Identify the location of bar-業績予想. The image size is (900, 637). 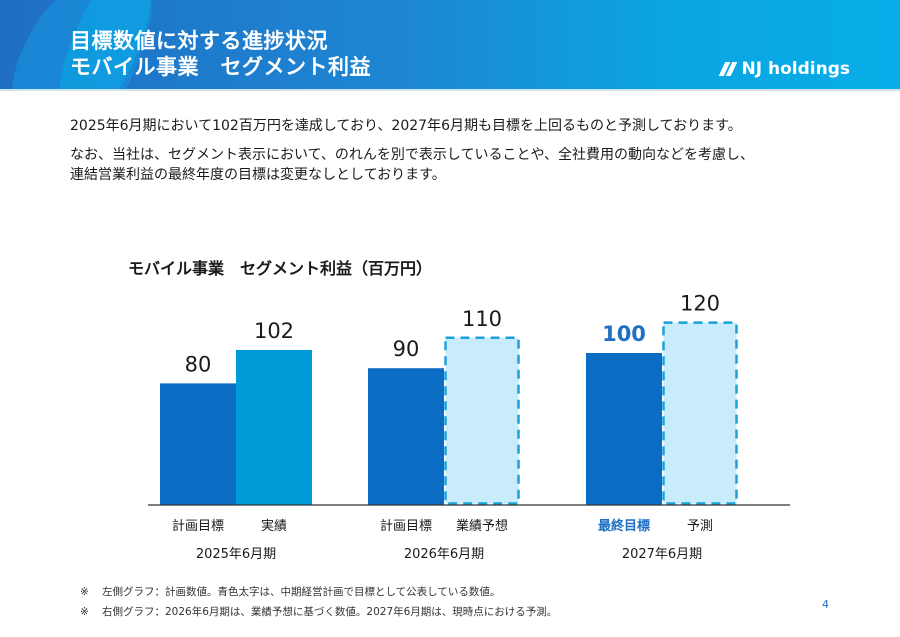
(482, 420).